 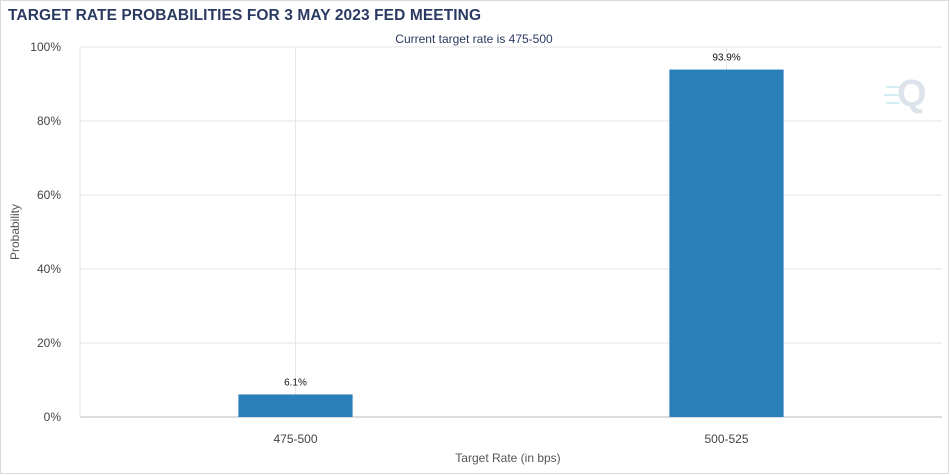 I want to click on y-tick-label: 0%, so click(x=53, y=417).